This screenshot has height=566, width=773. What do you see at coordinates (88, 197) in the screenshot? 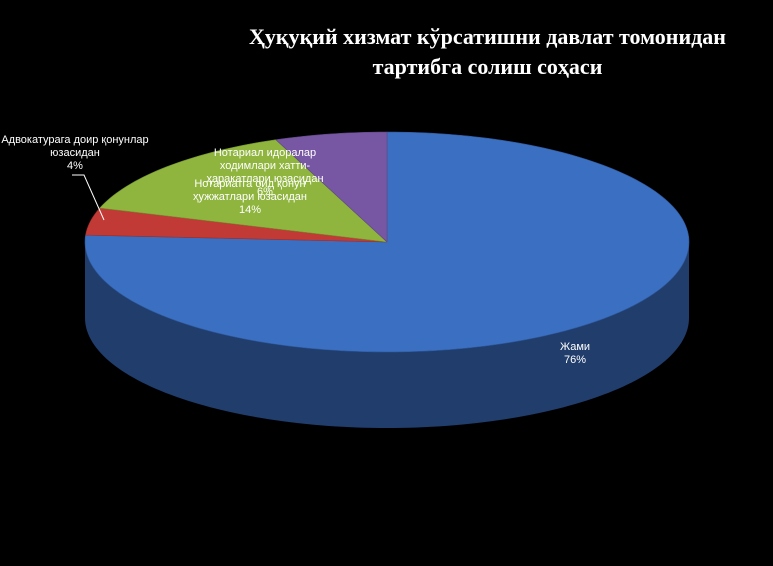
I see `leader-line` at bounding box center [88, 197].